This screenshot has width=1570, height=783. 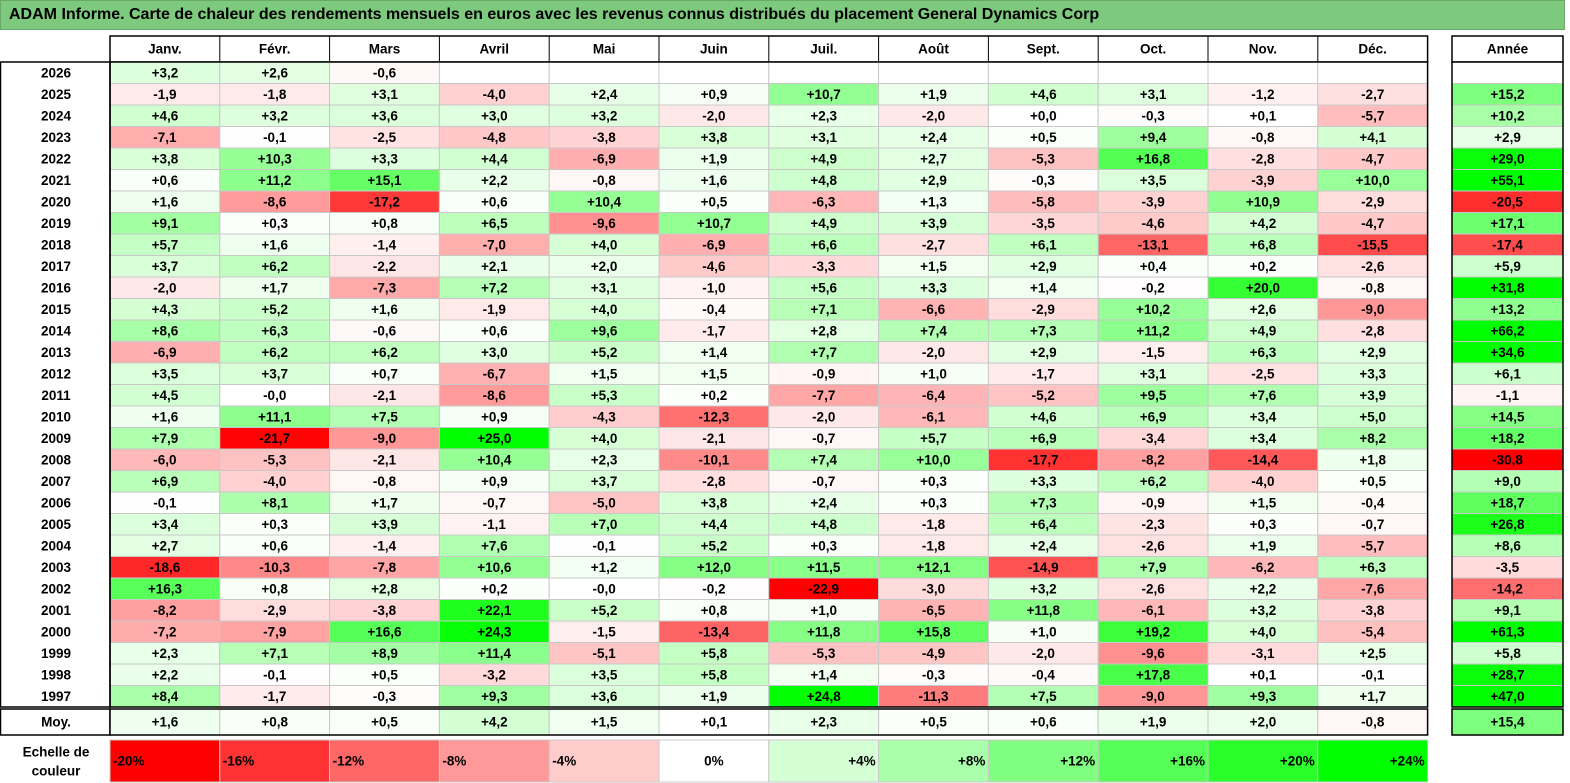 I want to click on month-header-3: Mars, so click(x=385, y=49).